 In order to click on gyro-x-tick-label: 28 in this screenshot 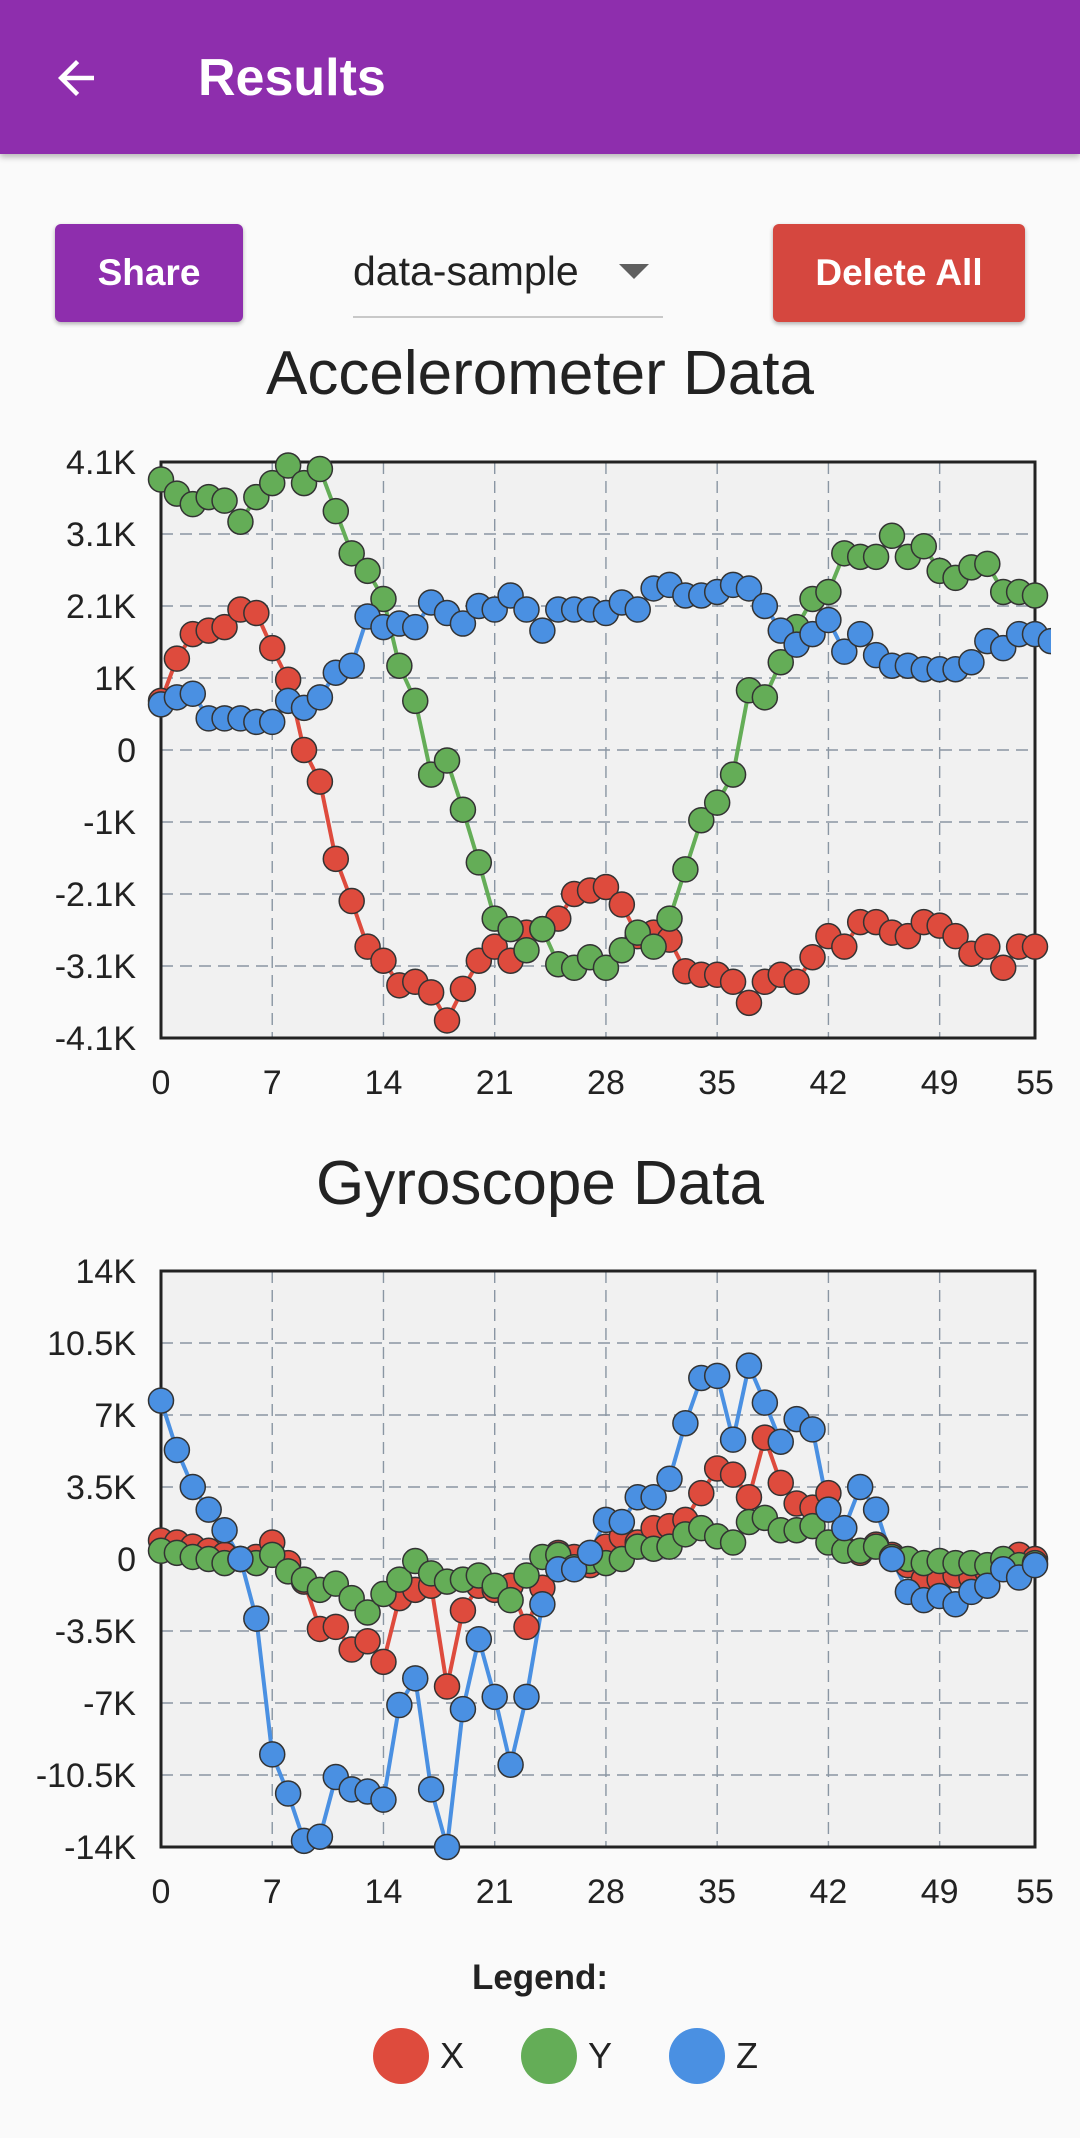, I will do `click(606, 1892)`.